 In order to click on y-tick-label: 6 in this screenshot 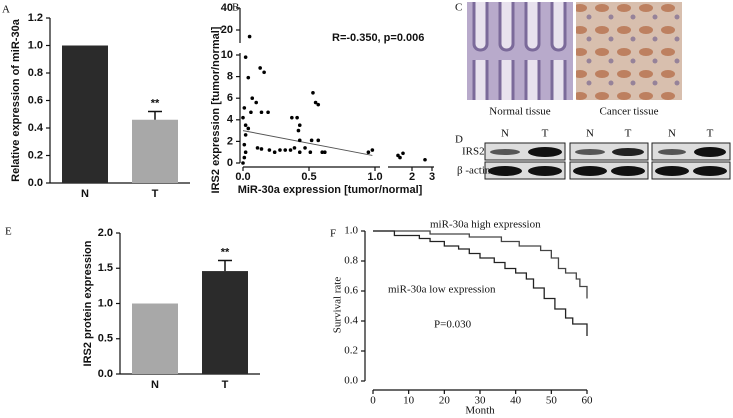, I will do `click(230, 98)`.